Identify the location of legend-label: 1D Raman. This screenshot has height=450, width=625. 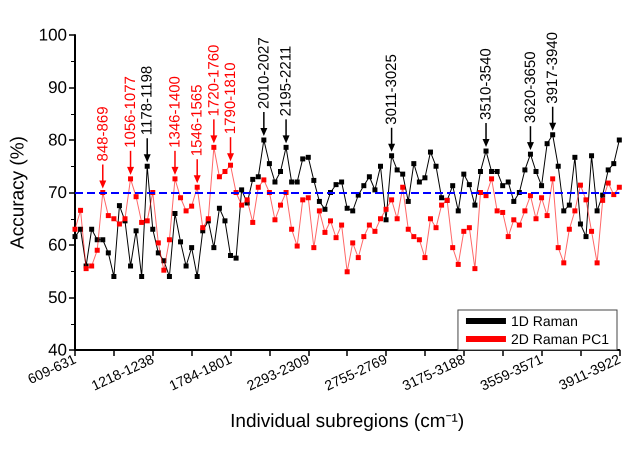
(544, 321).